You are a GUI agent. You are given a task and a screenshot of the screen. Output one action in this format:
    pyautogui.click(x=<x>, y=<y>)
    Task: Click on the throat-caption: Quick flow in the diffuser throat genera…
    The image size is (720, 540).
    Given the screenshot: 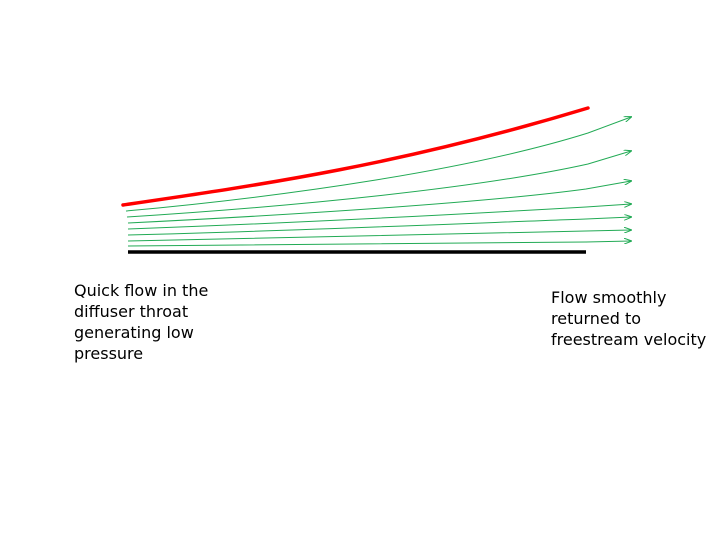 What is the action you would take?
    pyautogui.click(x=141, y=322)
    